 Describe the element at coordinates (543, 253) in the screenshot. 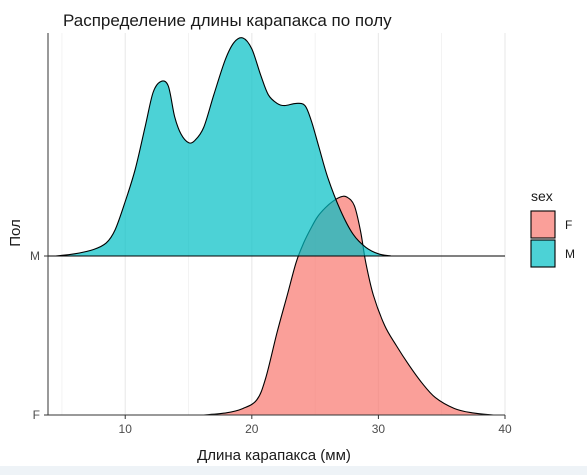

I see `legend-key-M` at that location.